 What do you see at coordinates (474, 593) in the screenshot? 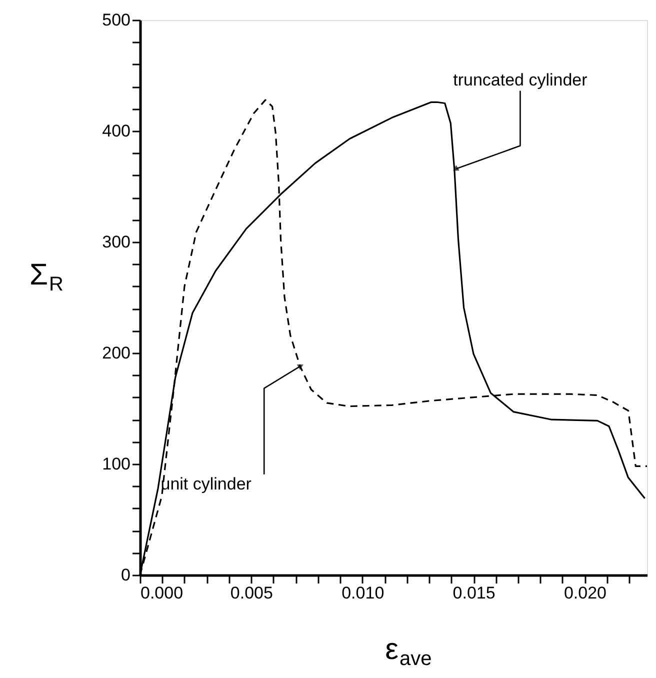
I see `x-tick-label: 0.015` at bounding box center [474, 593].